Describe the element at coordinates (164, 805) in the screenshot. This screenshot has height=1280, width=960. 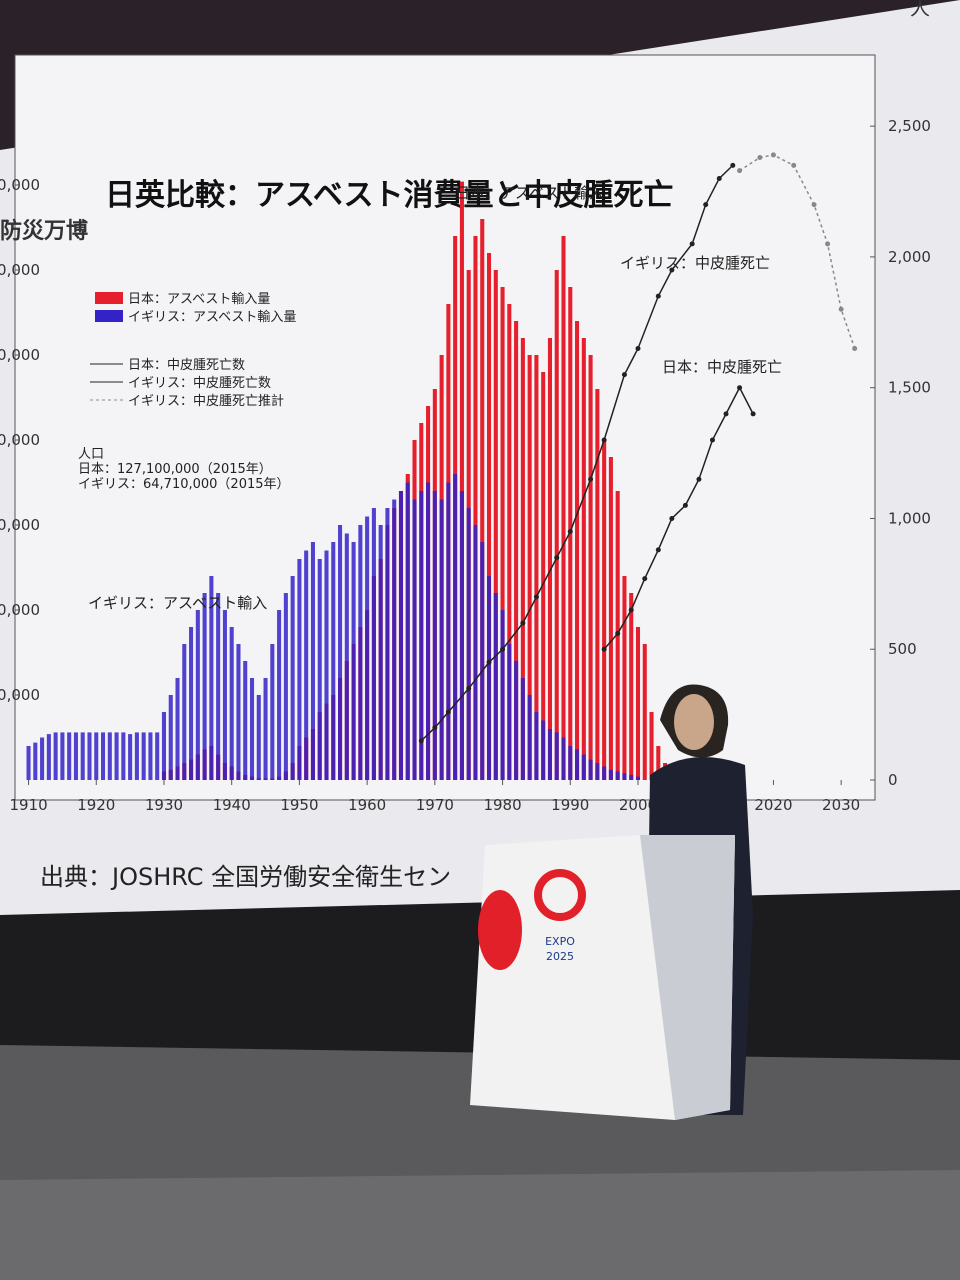
I see `x-tick-label: 1930` at that location.